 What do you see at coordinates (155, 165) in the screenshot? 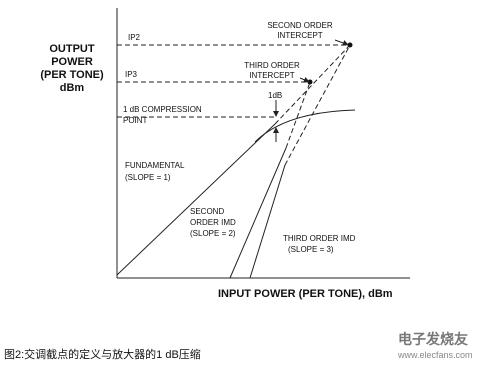
I see `label: FUNDAMENTAL` at bounding box center [155, 165].